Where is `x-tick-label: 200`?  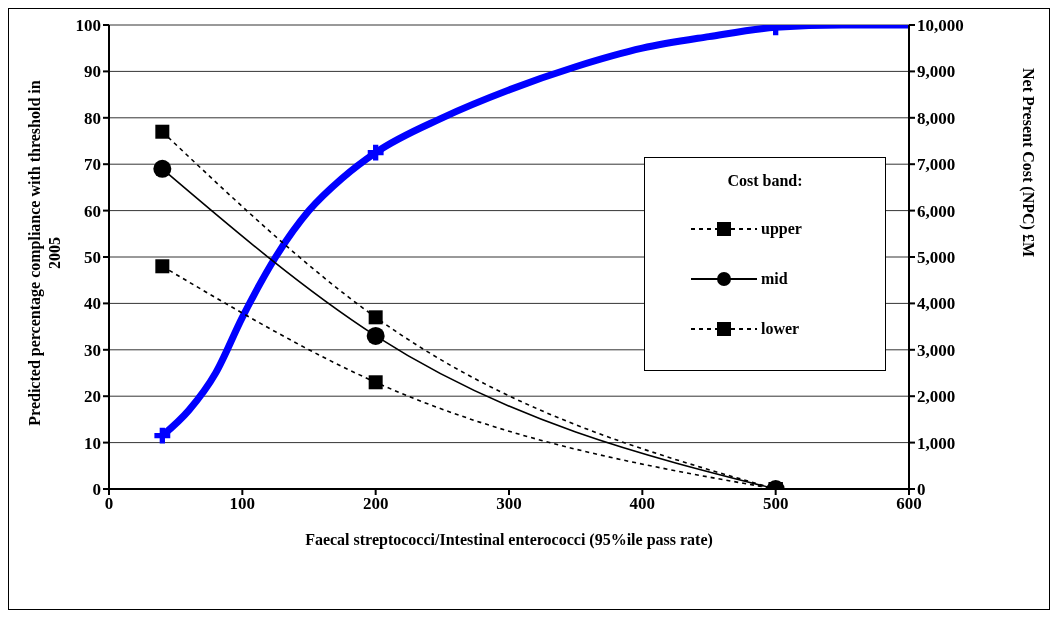
x-tick-label: 200 is located at coordinates (375, 504).